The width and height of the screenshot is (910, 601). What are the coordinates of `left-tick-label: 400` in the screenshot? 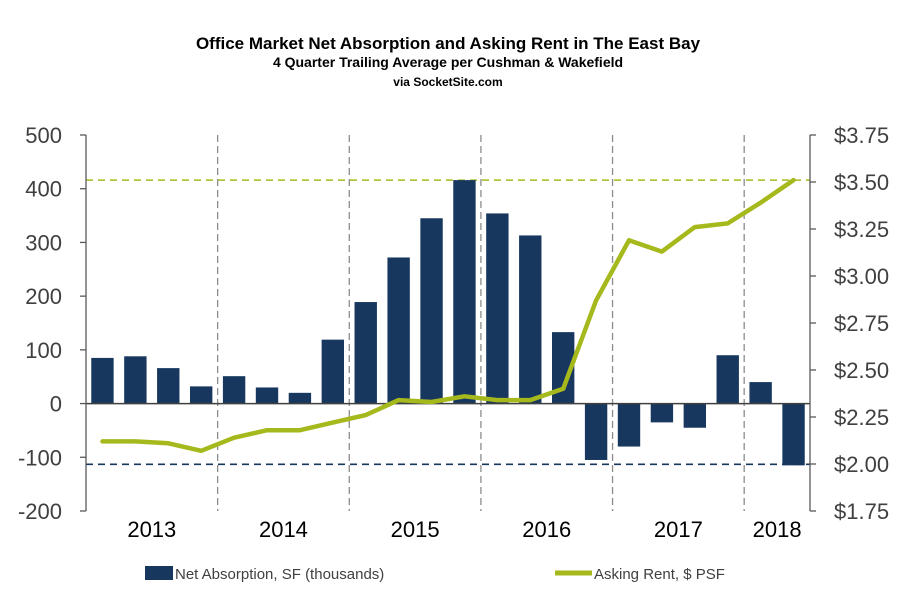 It's located at (43, 189).